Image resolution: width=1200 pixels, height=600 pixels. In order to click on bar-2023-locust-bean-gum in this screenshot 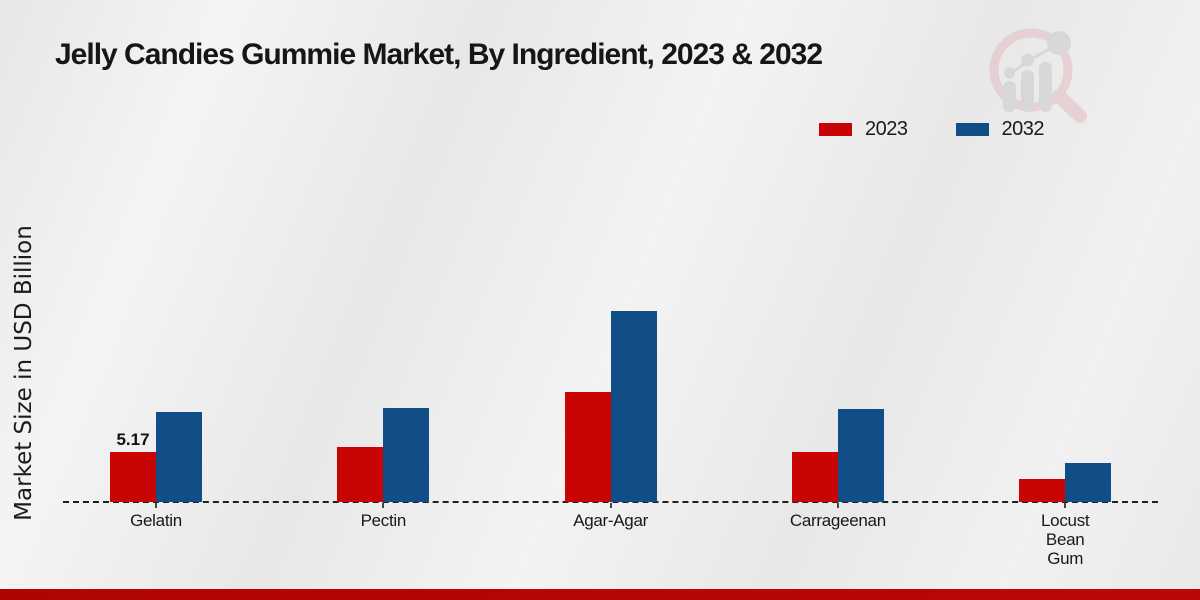, I will do `click(1042, 490)`.